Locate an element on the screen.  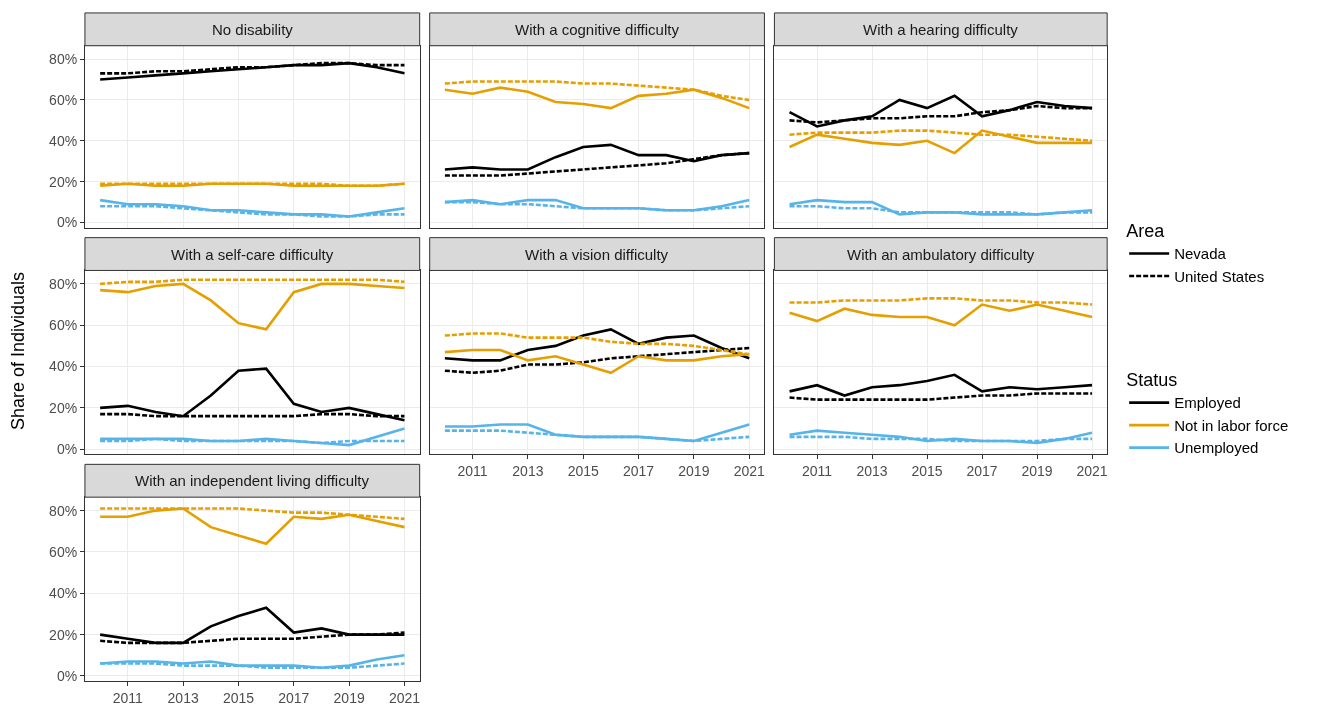
chart-title: With a self-care difficulty is located at coordinates (252, 254).